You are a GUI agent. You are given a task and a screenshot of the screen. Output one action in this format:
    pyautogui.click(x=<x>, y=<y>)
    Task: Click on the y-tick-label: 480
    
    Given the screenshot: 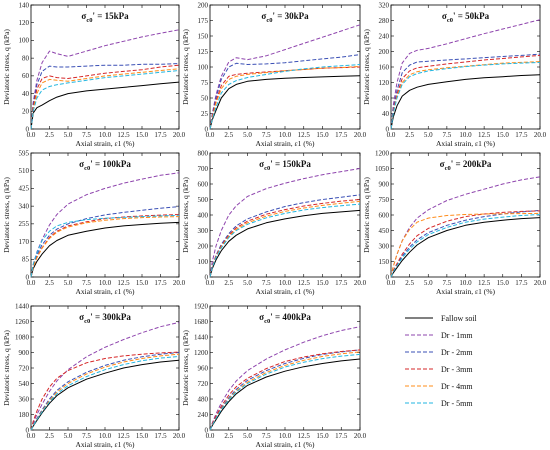 What is the action you would take?
    pyautogui.click(x=203, y=399)
    